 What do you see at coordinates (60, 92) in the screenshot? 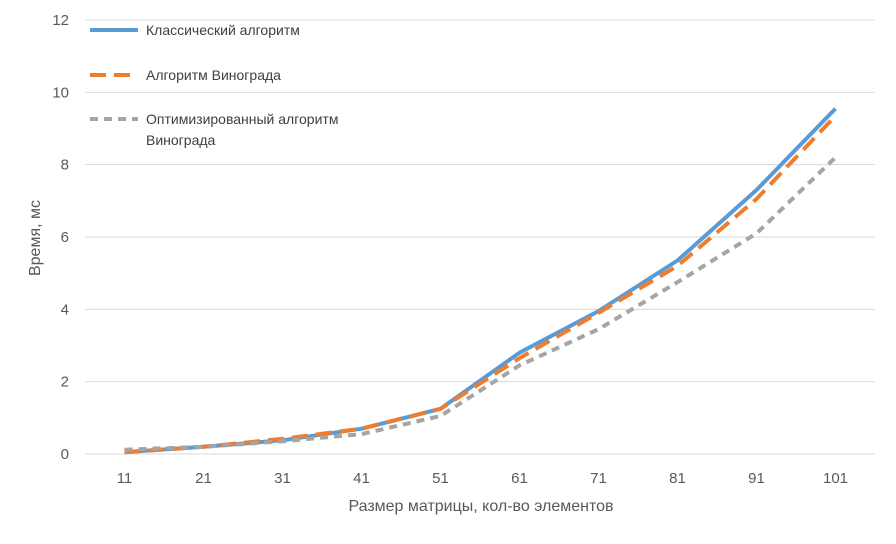
I see `y-tick-label: 10` at bounding box center [60, 92].